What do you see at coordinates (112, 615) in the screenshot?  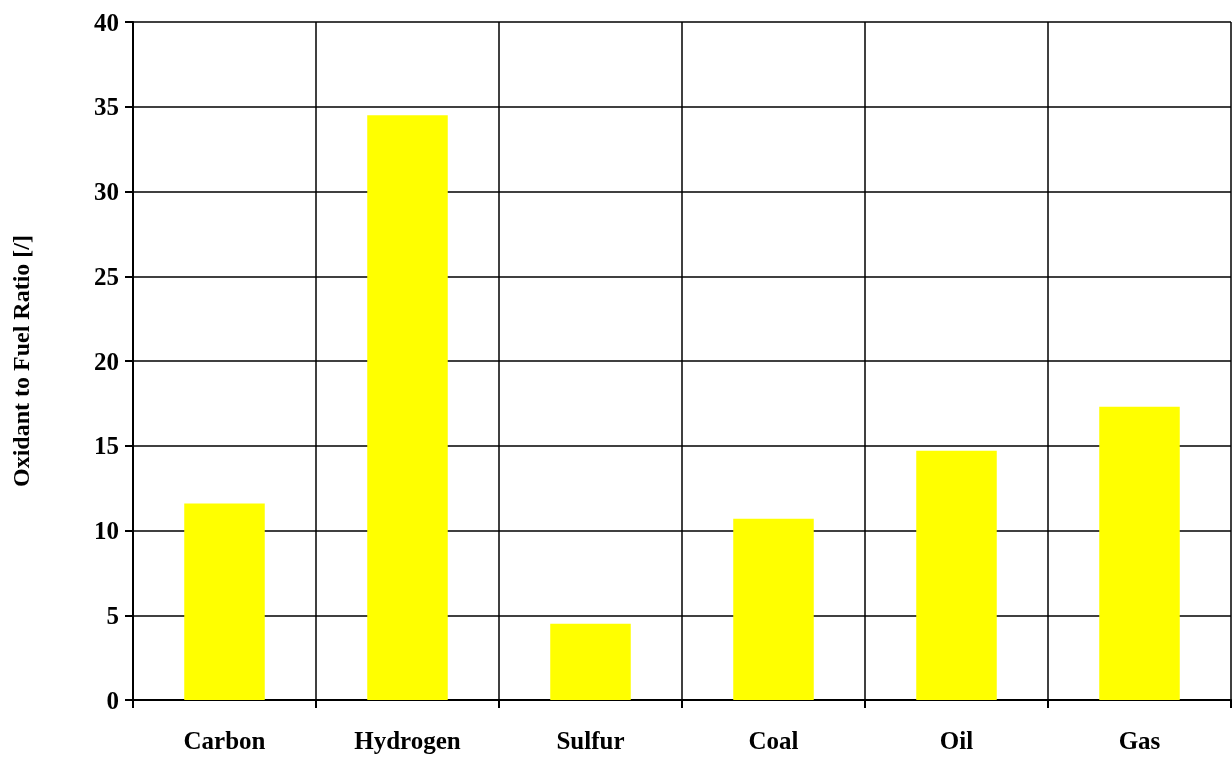 I see `y-tick-label: 5` at bounding box center [112, 615].